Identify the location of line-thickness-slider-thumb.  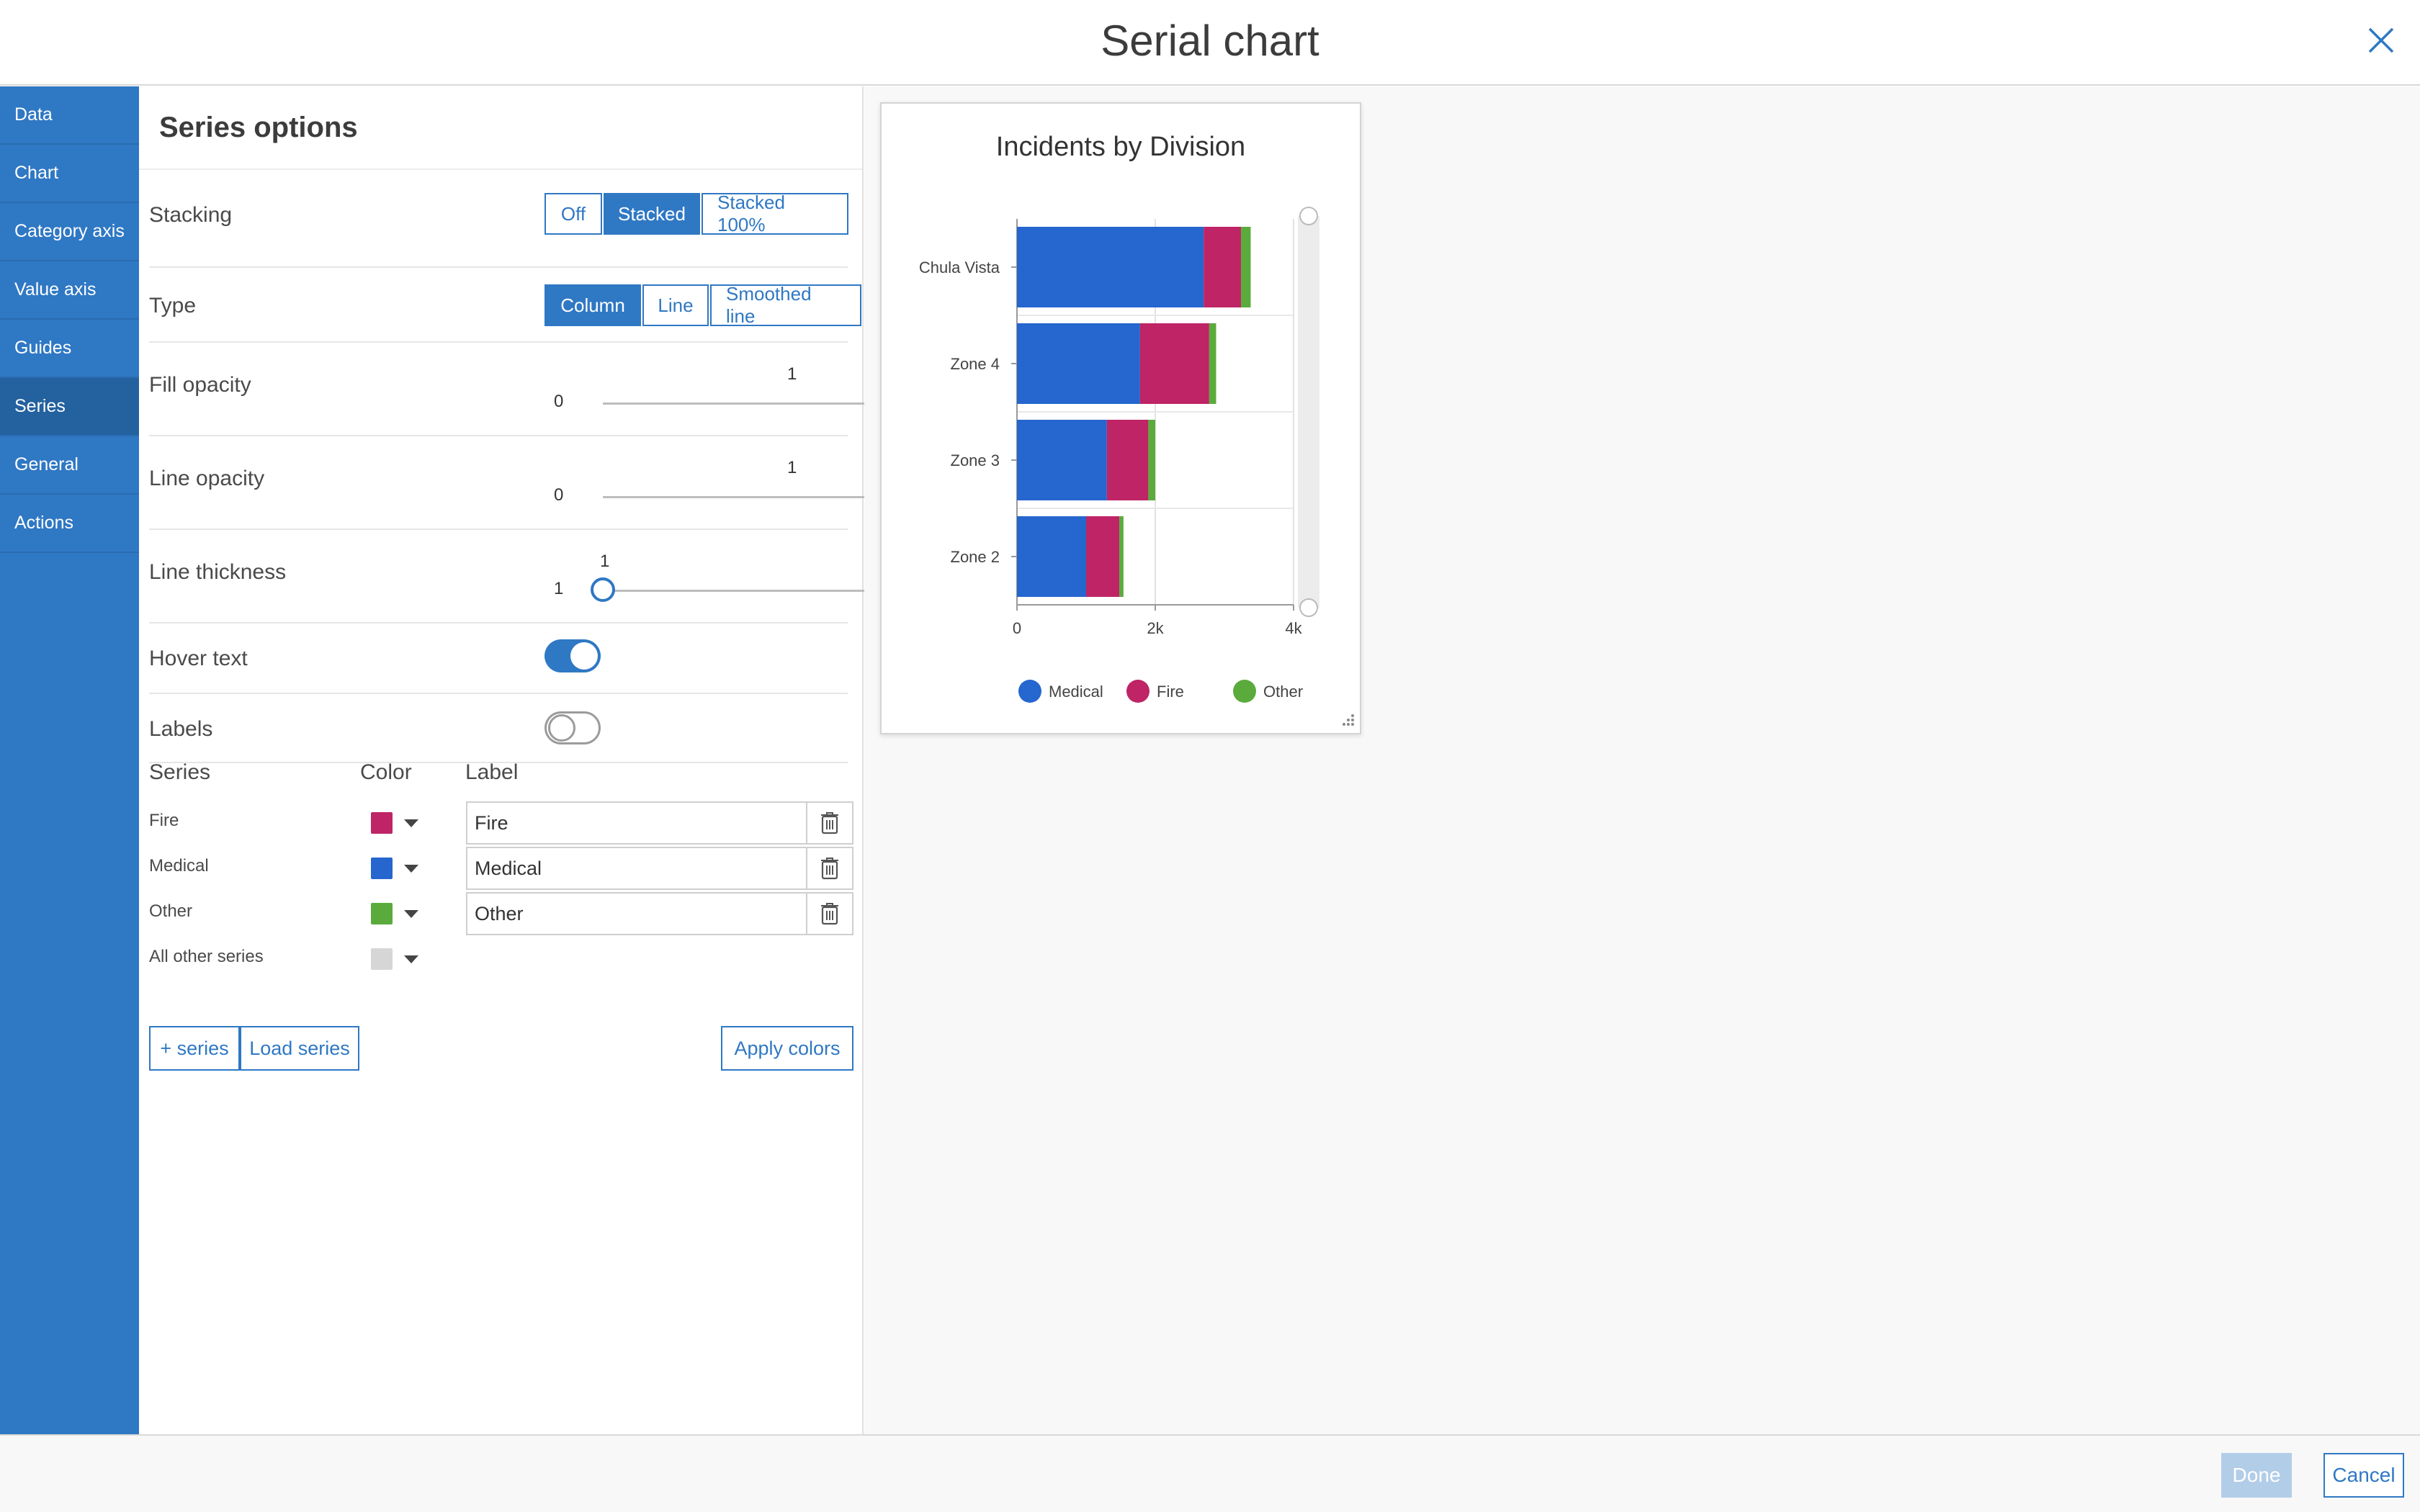
(603, 589).